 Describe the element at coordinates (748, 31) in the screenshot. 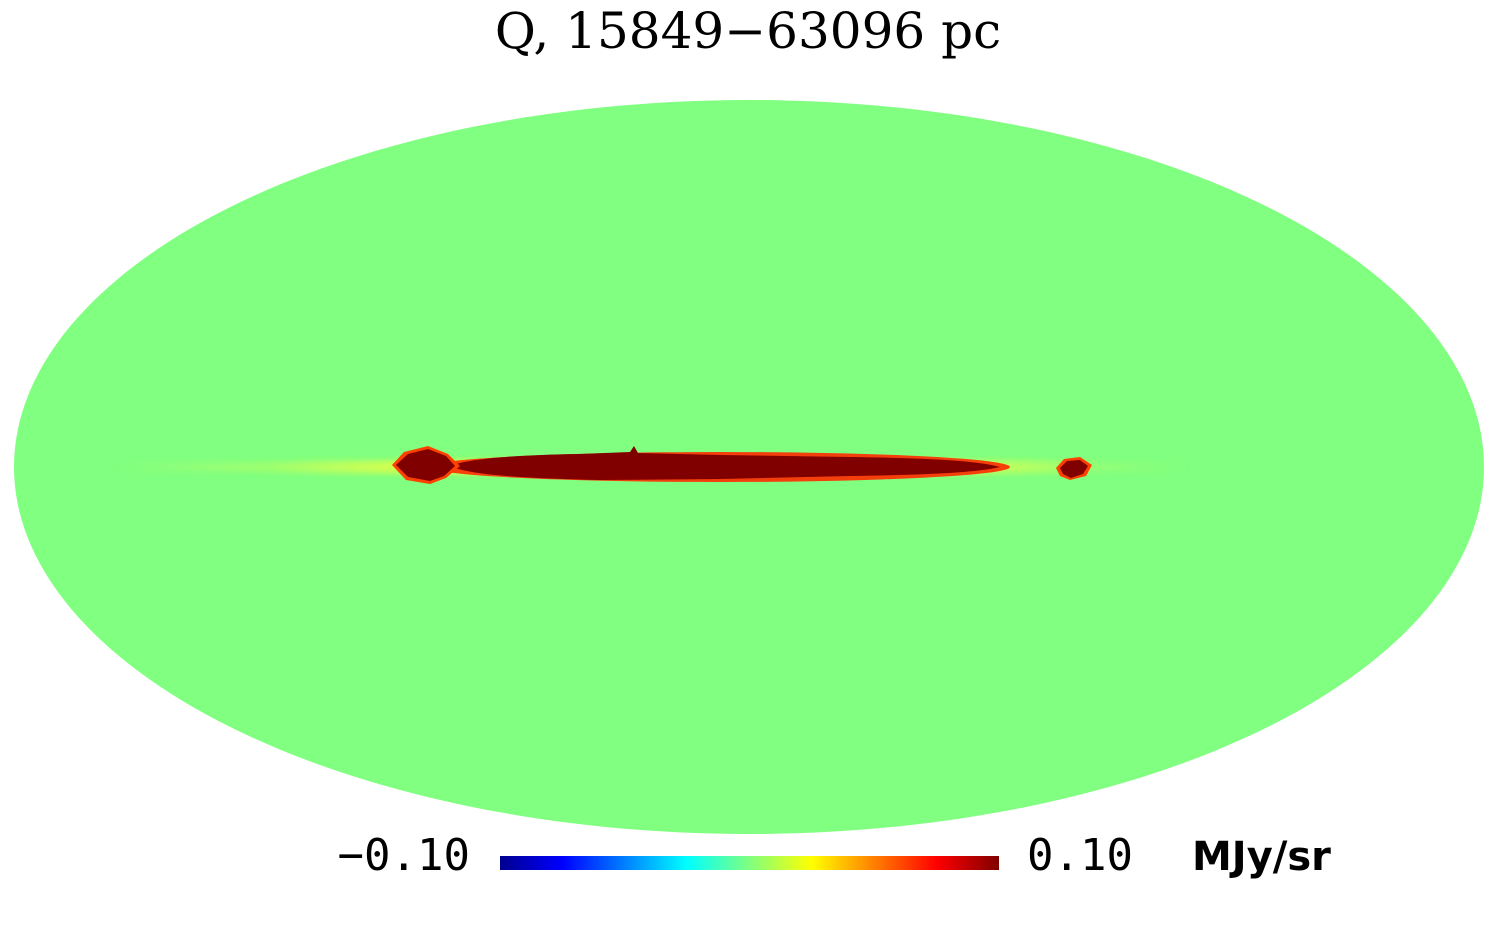

I see `map-title: Q, 15849−63096 pc` at that location.